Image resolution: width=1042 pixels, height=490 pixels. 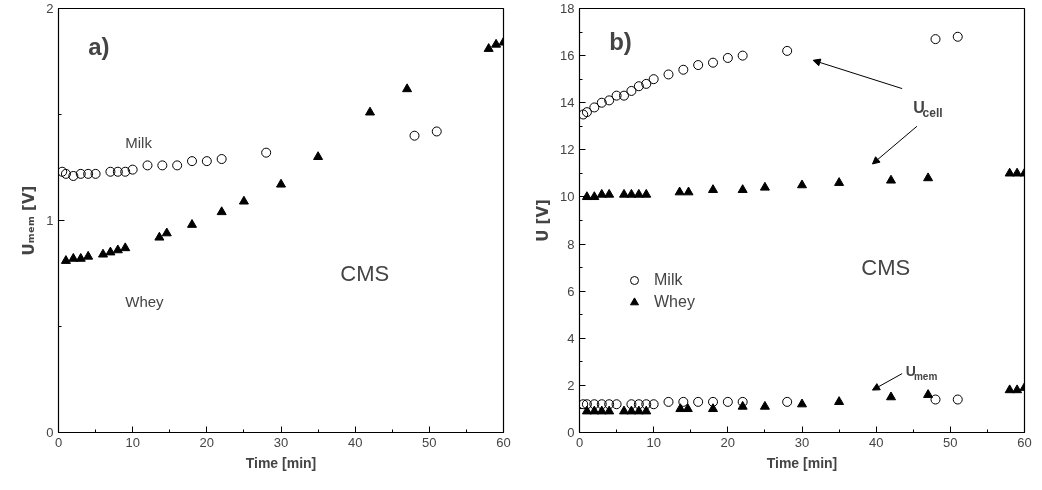 I want to click on y-tick-label: 8, so click(x=571, y=244).